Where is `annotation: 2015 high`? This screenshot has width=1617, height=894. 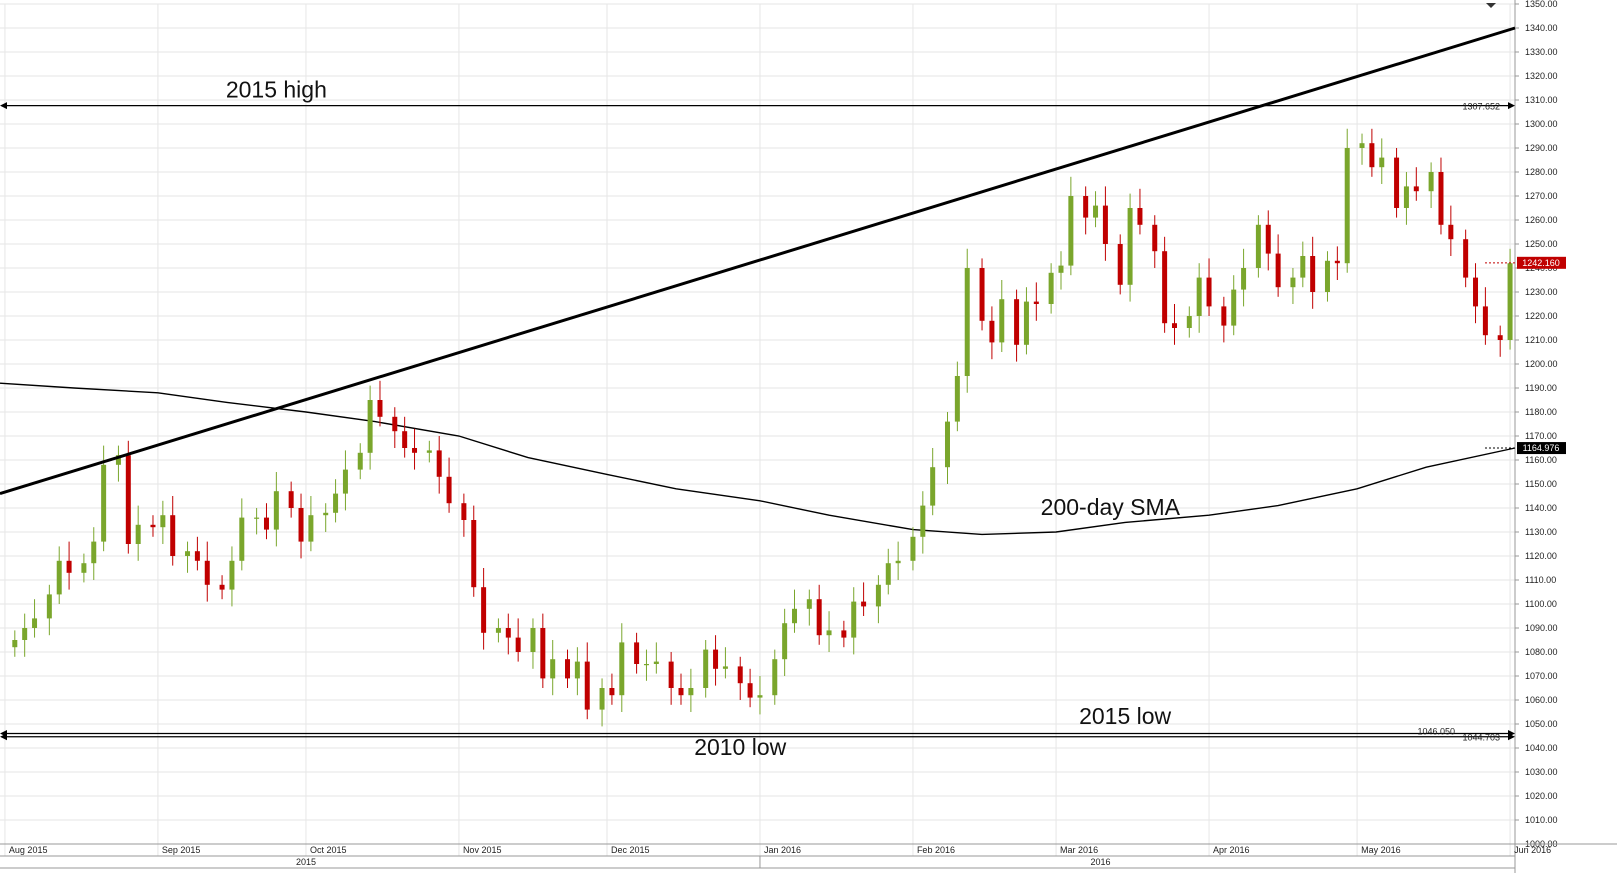
annotation: 2015 high is located at coordinates (276, 90).